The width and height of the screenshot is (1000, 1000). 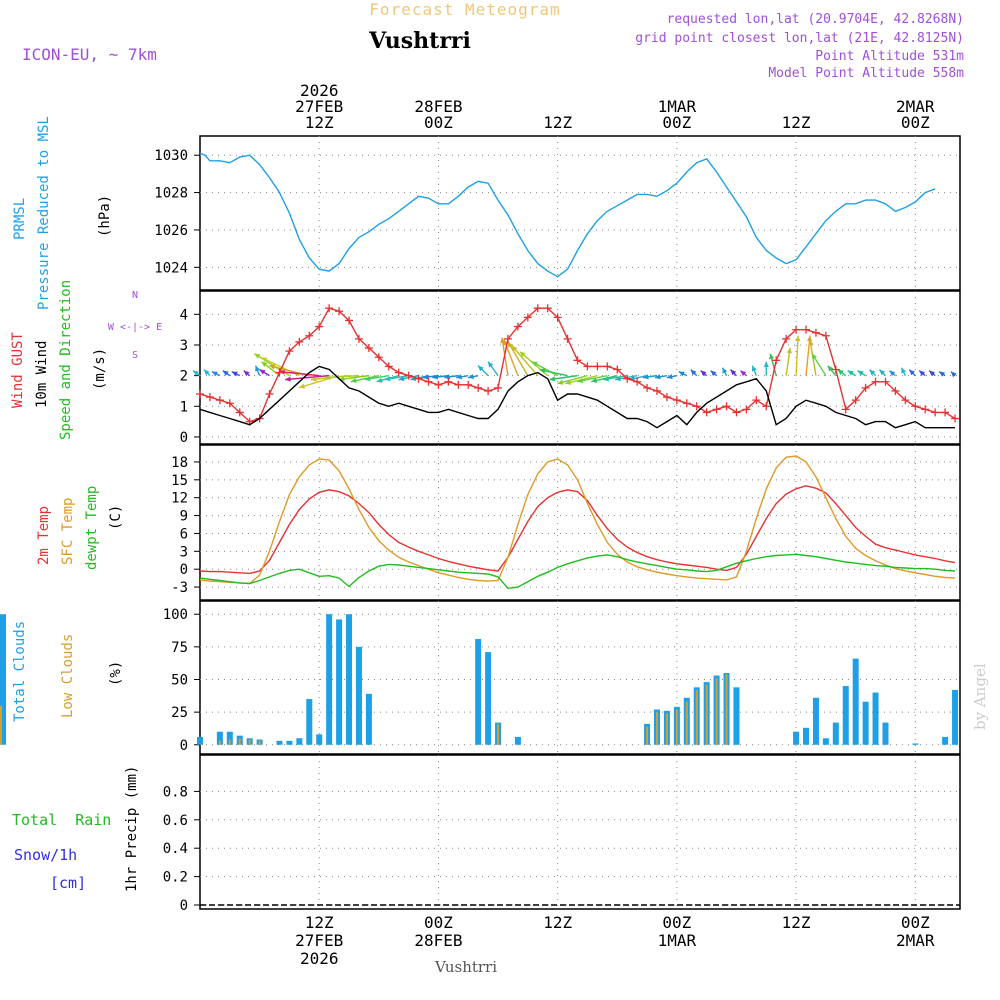 What do you see at coordinates (18, 370) in the screenshot?
I see `gust-label: Wind GUST` at bounding box center [18, 370].